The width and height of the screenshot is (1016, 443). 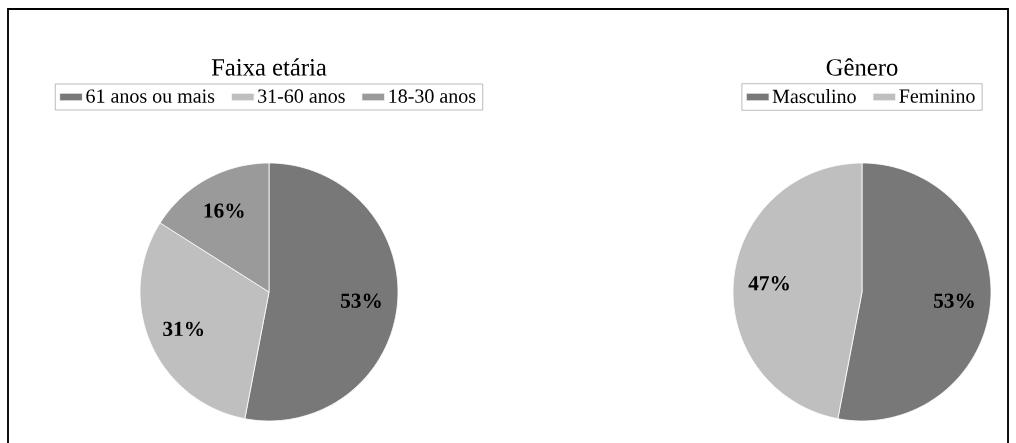 I want to click on legend-label: 18-30 anos, so click(x=432, y=96).